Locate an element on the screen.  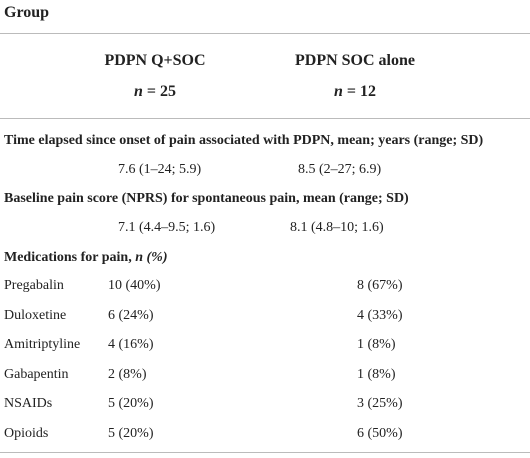
cell: Gabapentin is located at coordinates (36, 374).